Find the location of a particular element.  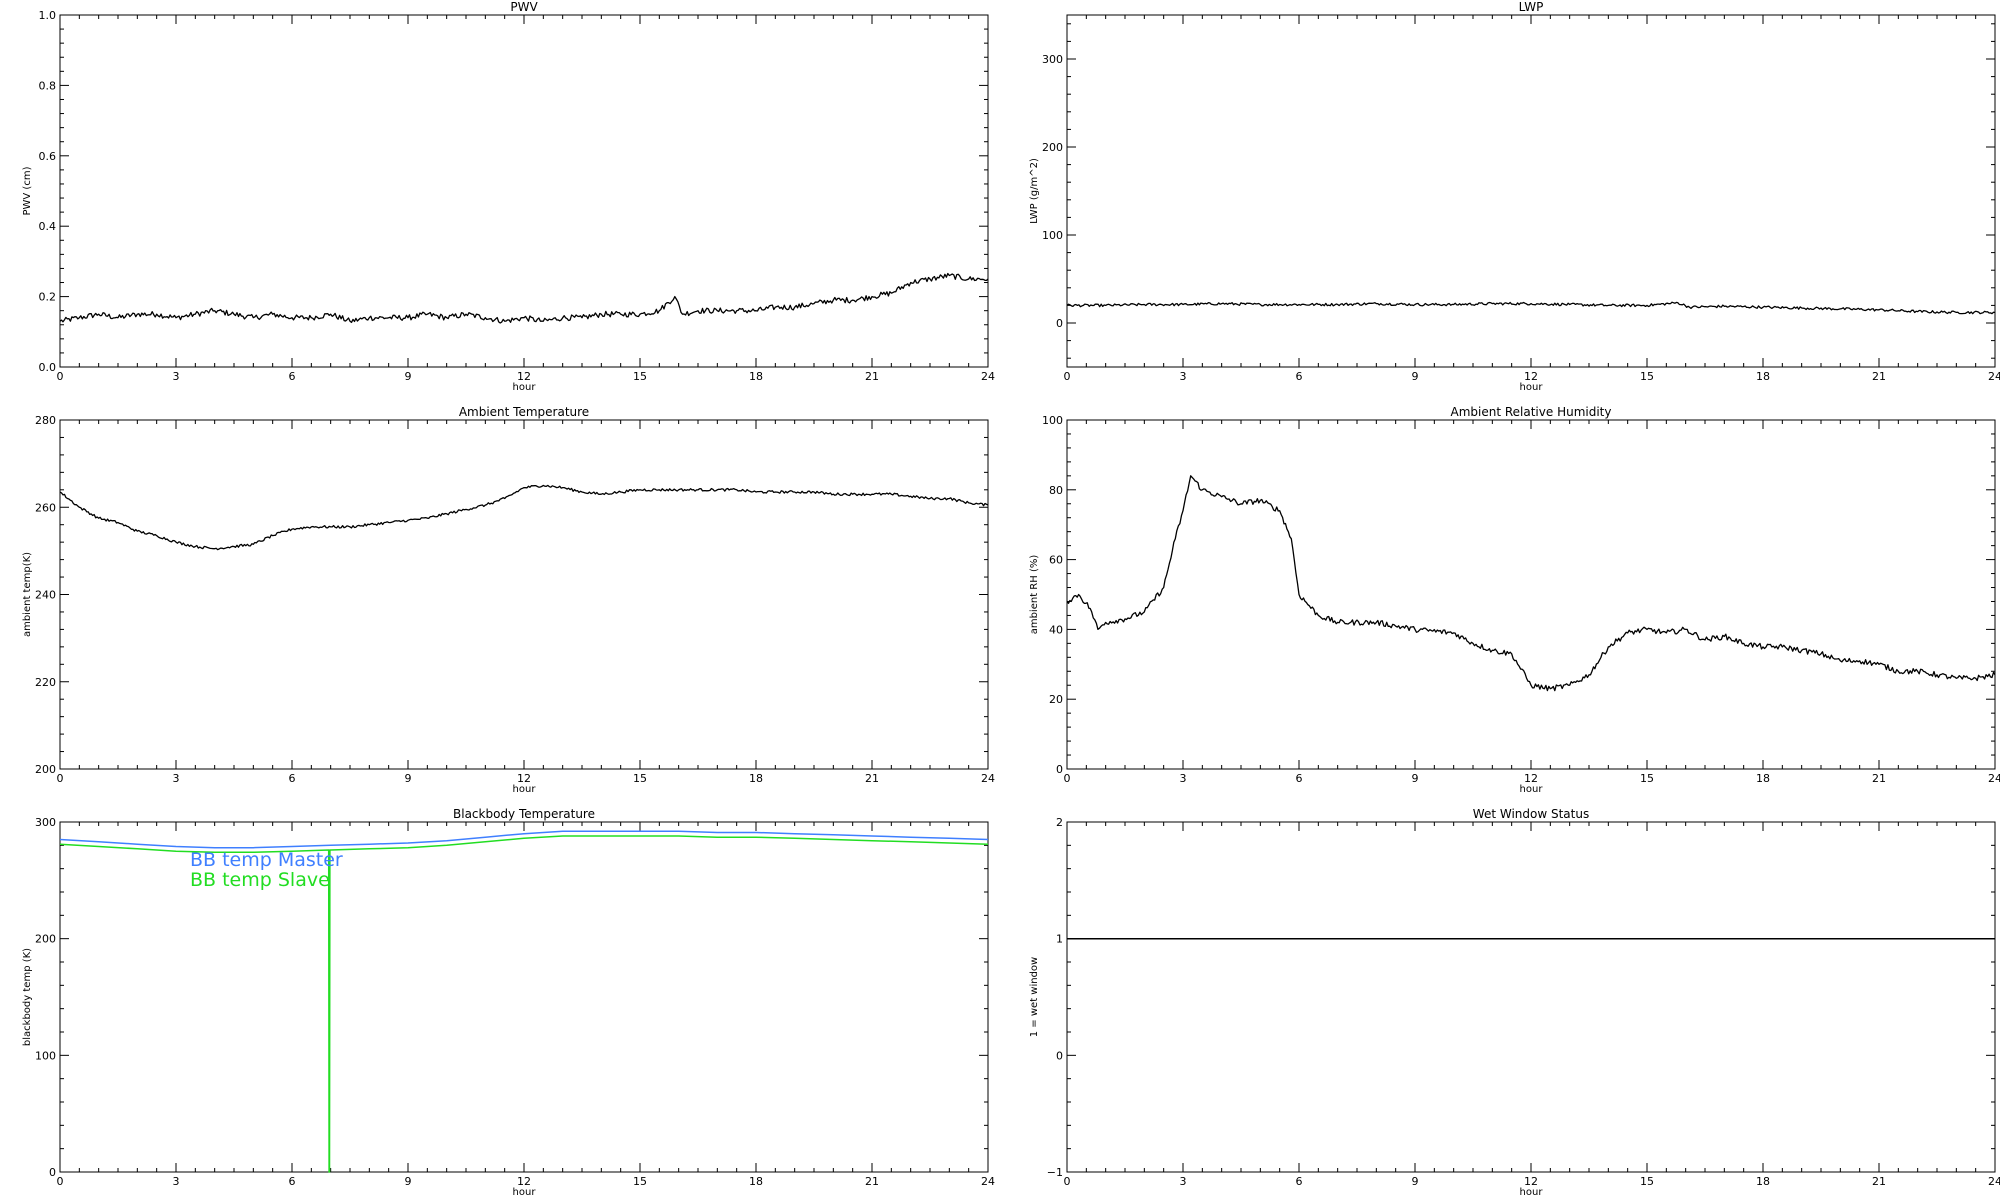

y-tick-label: 1 is located at coordinates (1059, 939).